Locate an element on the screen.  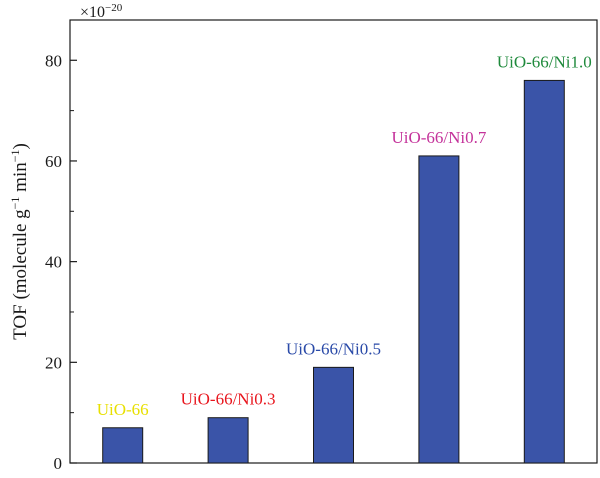
bar-UiO-66/Ni1.0 is located at coordinates (544, 271).